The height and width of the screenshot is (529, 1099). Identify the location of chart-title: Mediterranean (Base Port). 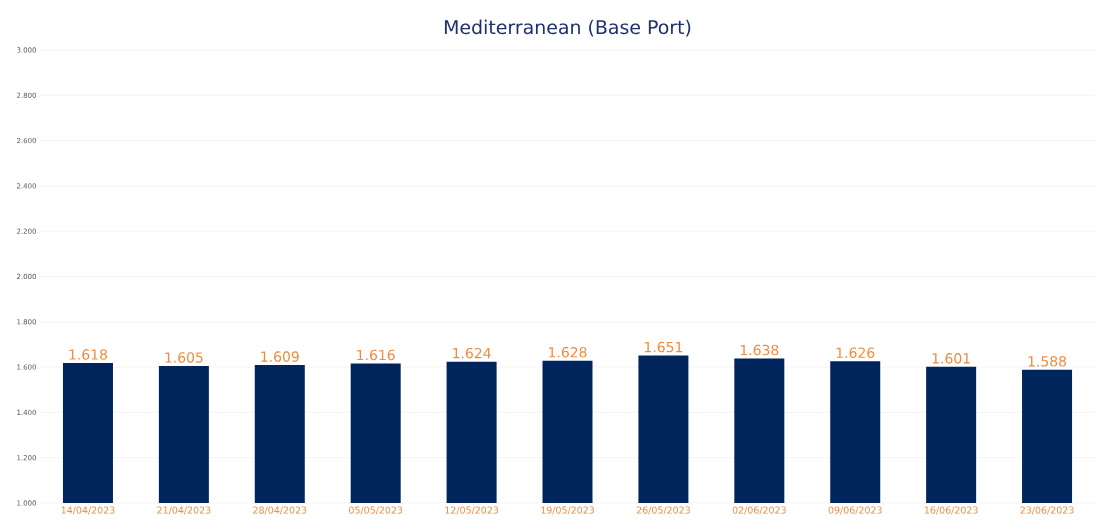
(567, 28).